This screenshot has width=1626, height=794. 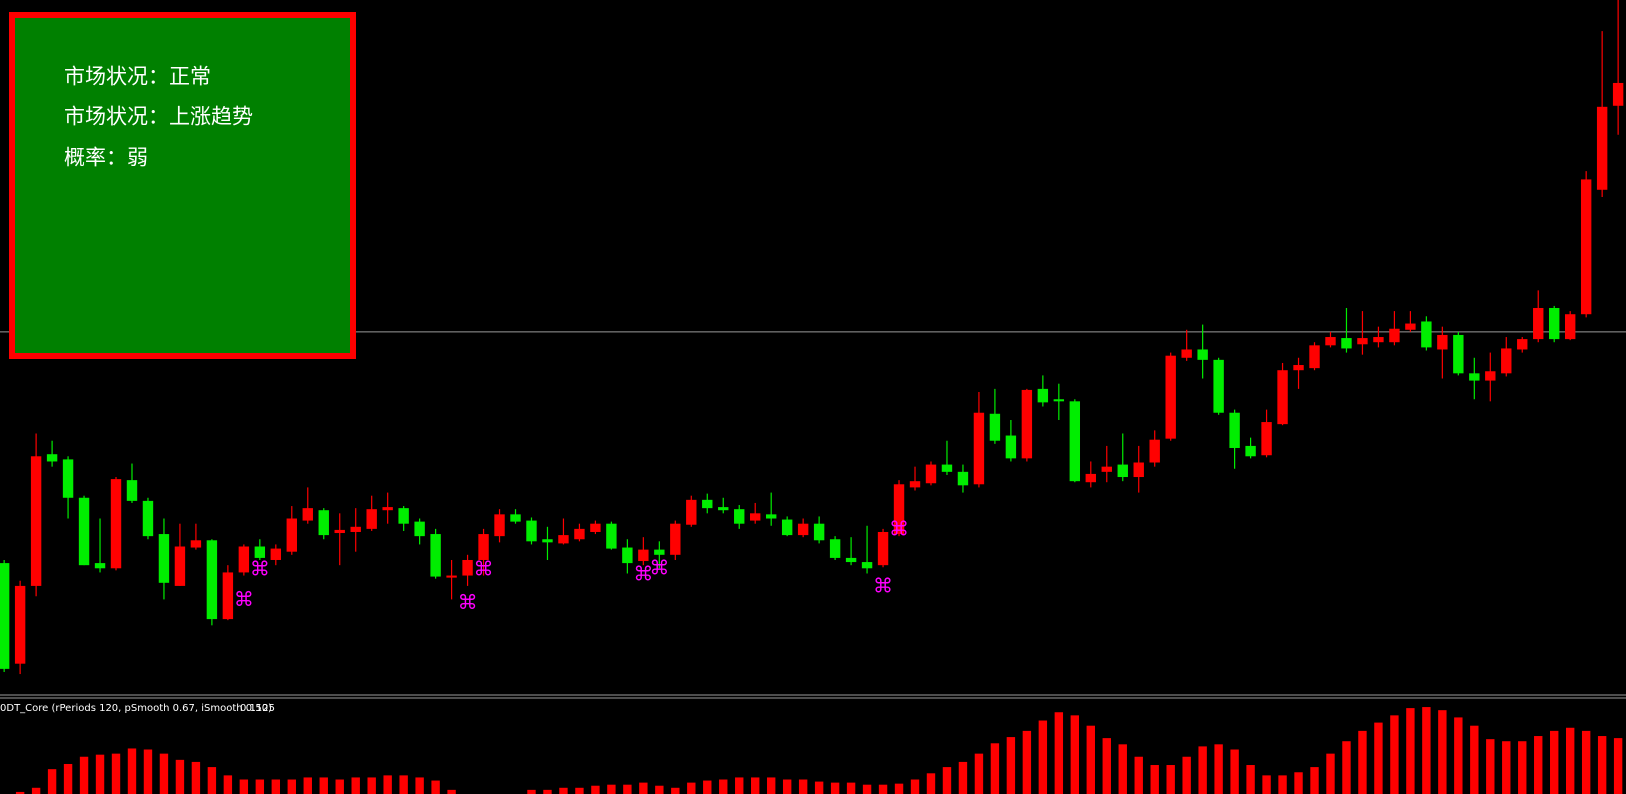 I want to click on indicator-value: 0.1125, so click(x=257, y=708).